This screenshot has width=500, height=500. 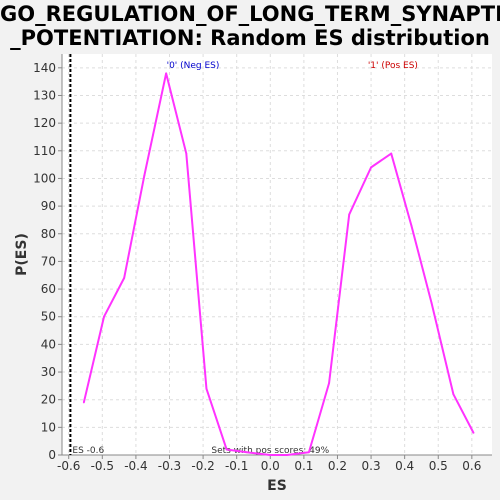 What do you see at coordinates (438, 466) in the screenshot?
I see `x-tick-label: 0.5` at bounding box center [438, 466].